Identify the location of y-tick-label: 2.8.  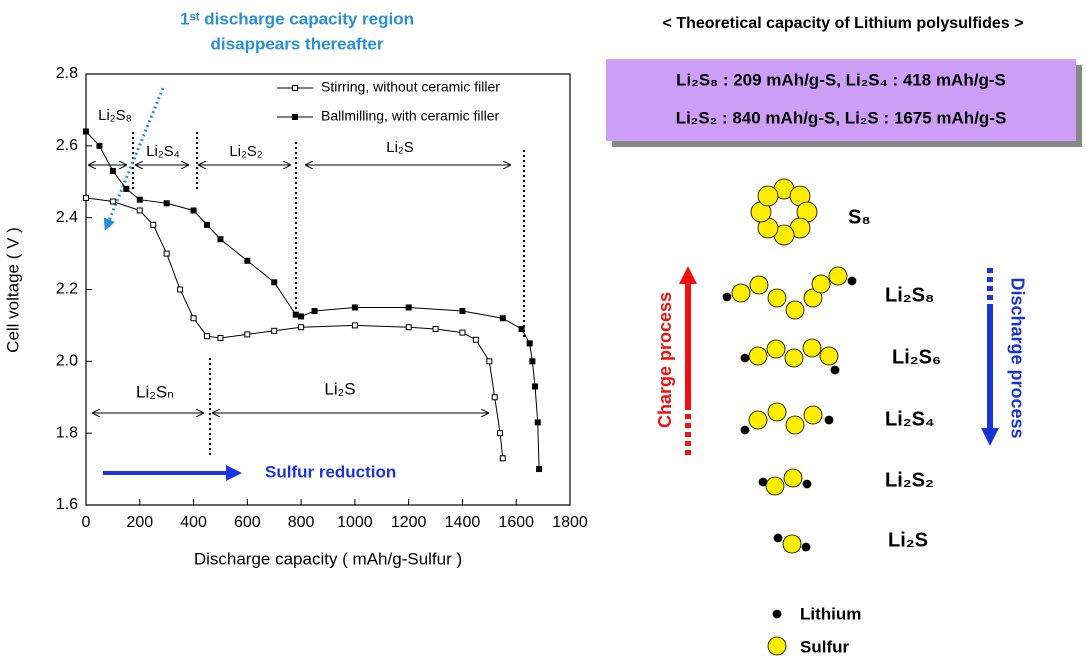
(67, 73).